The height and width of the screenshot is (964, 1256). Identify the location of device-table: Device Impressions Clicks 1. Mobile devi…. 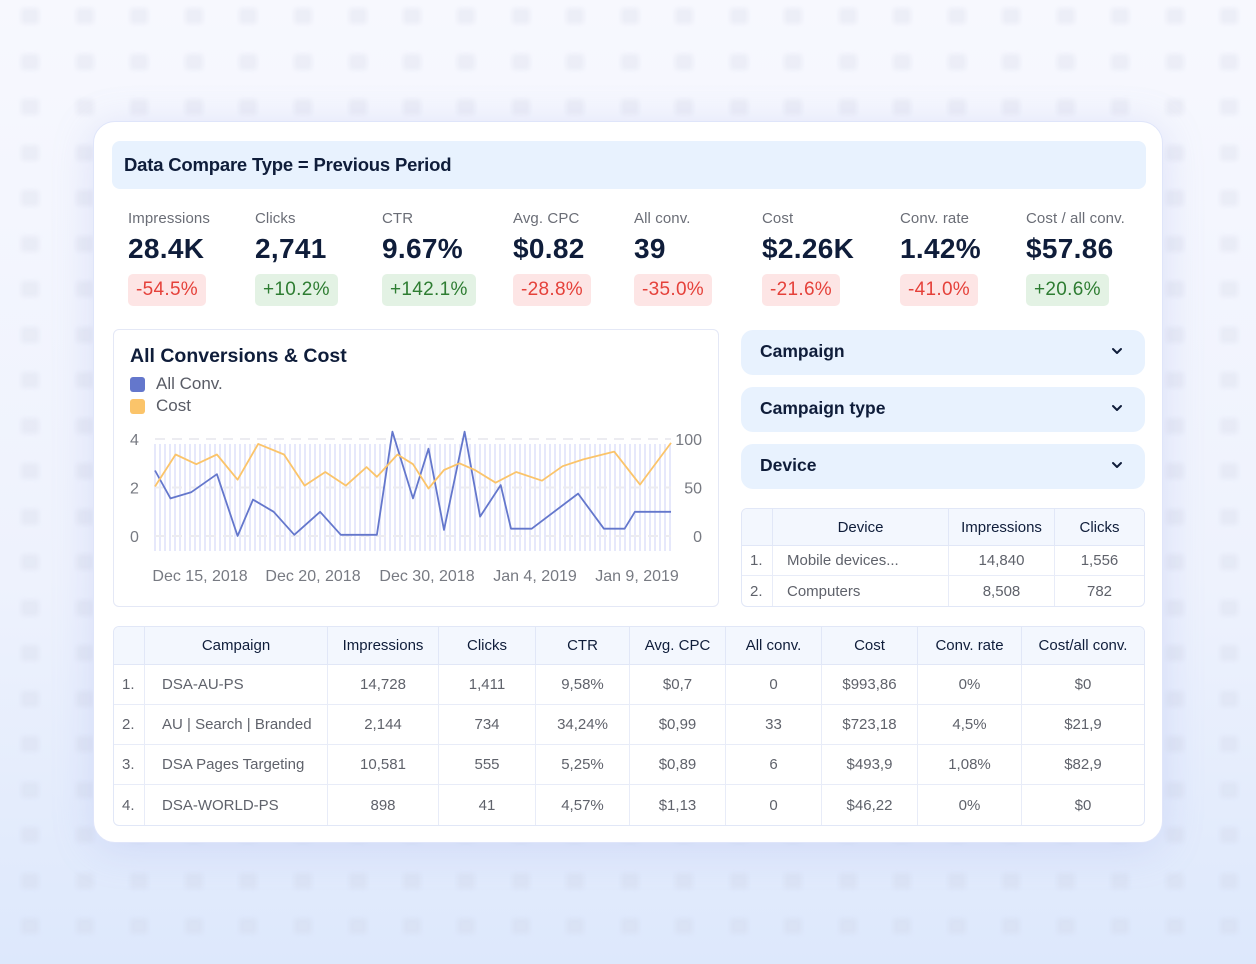
(943, 557).